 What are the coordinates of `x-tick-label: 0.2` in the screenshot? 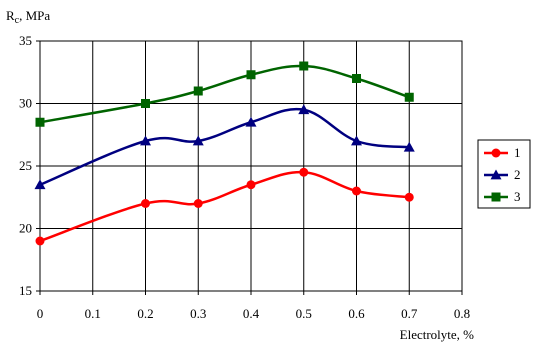 It's located at (145, 313).